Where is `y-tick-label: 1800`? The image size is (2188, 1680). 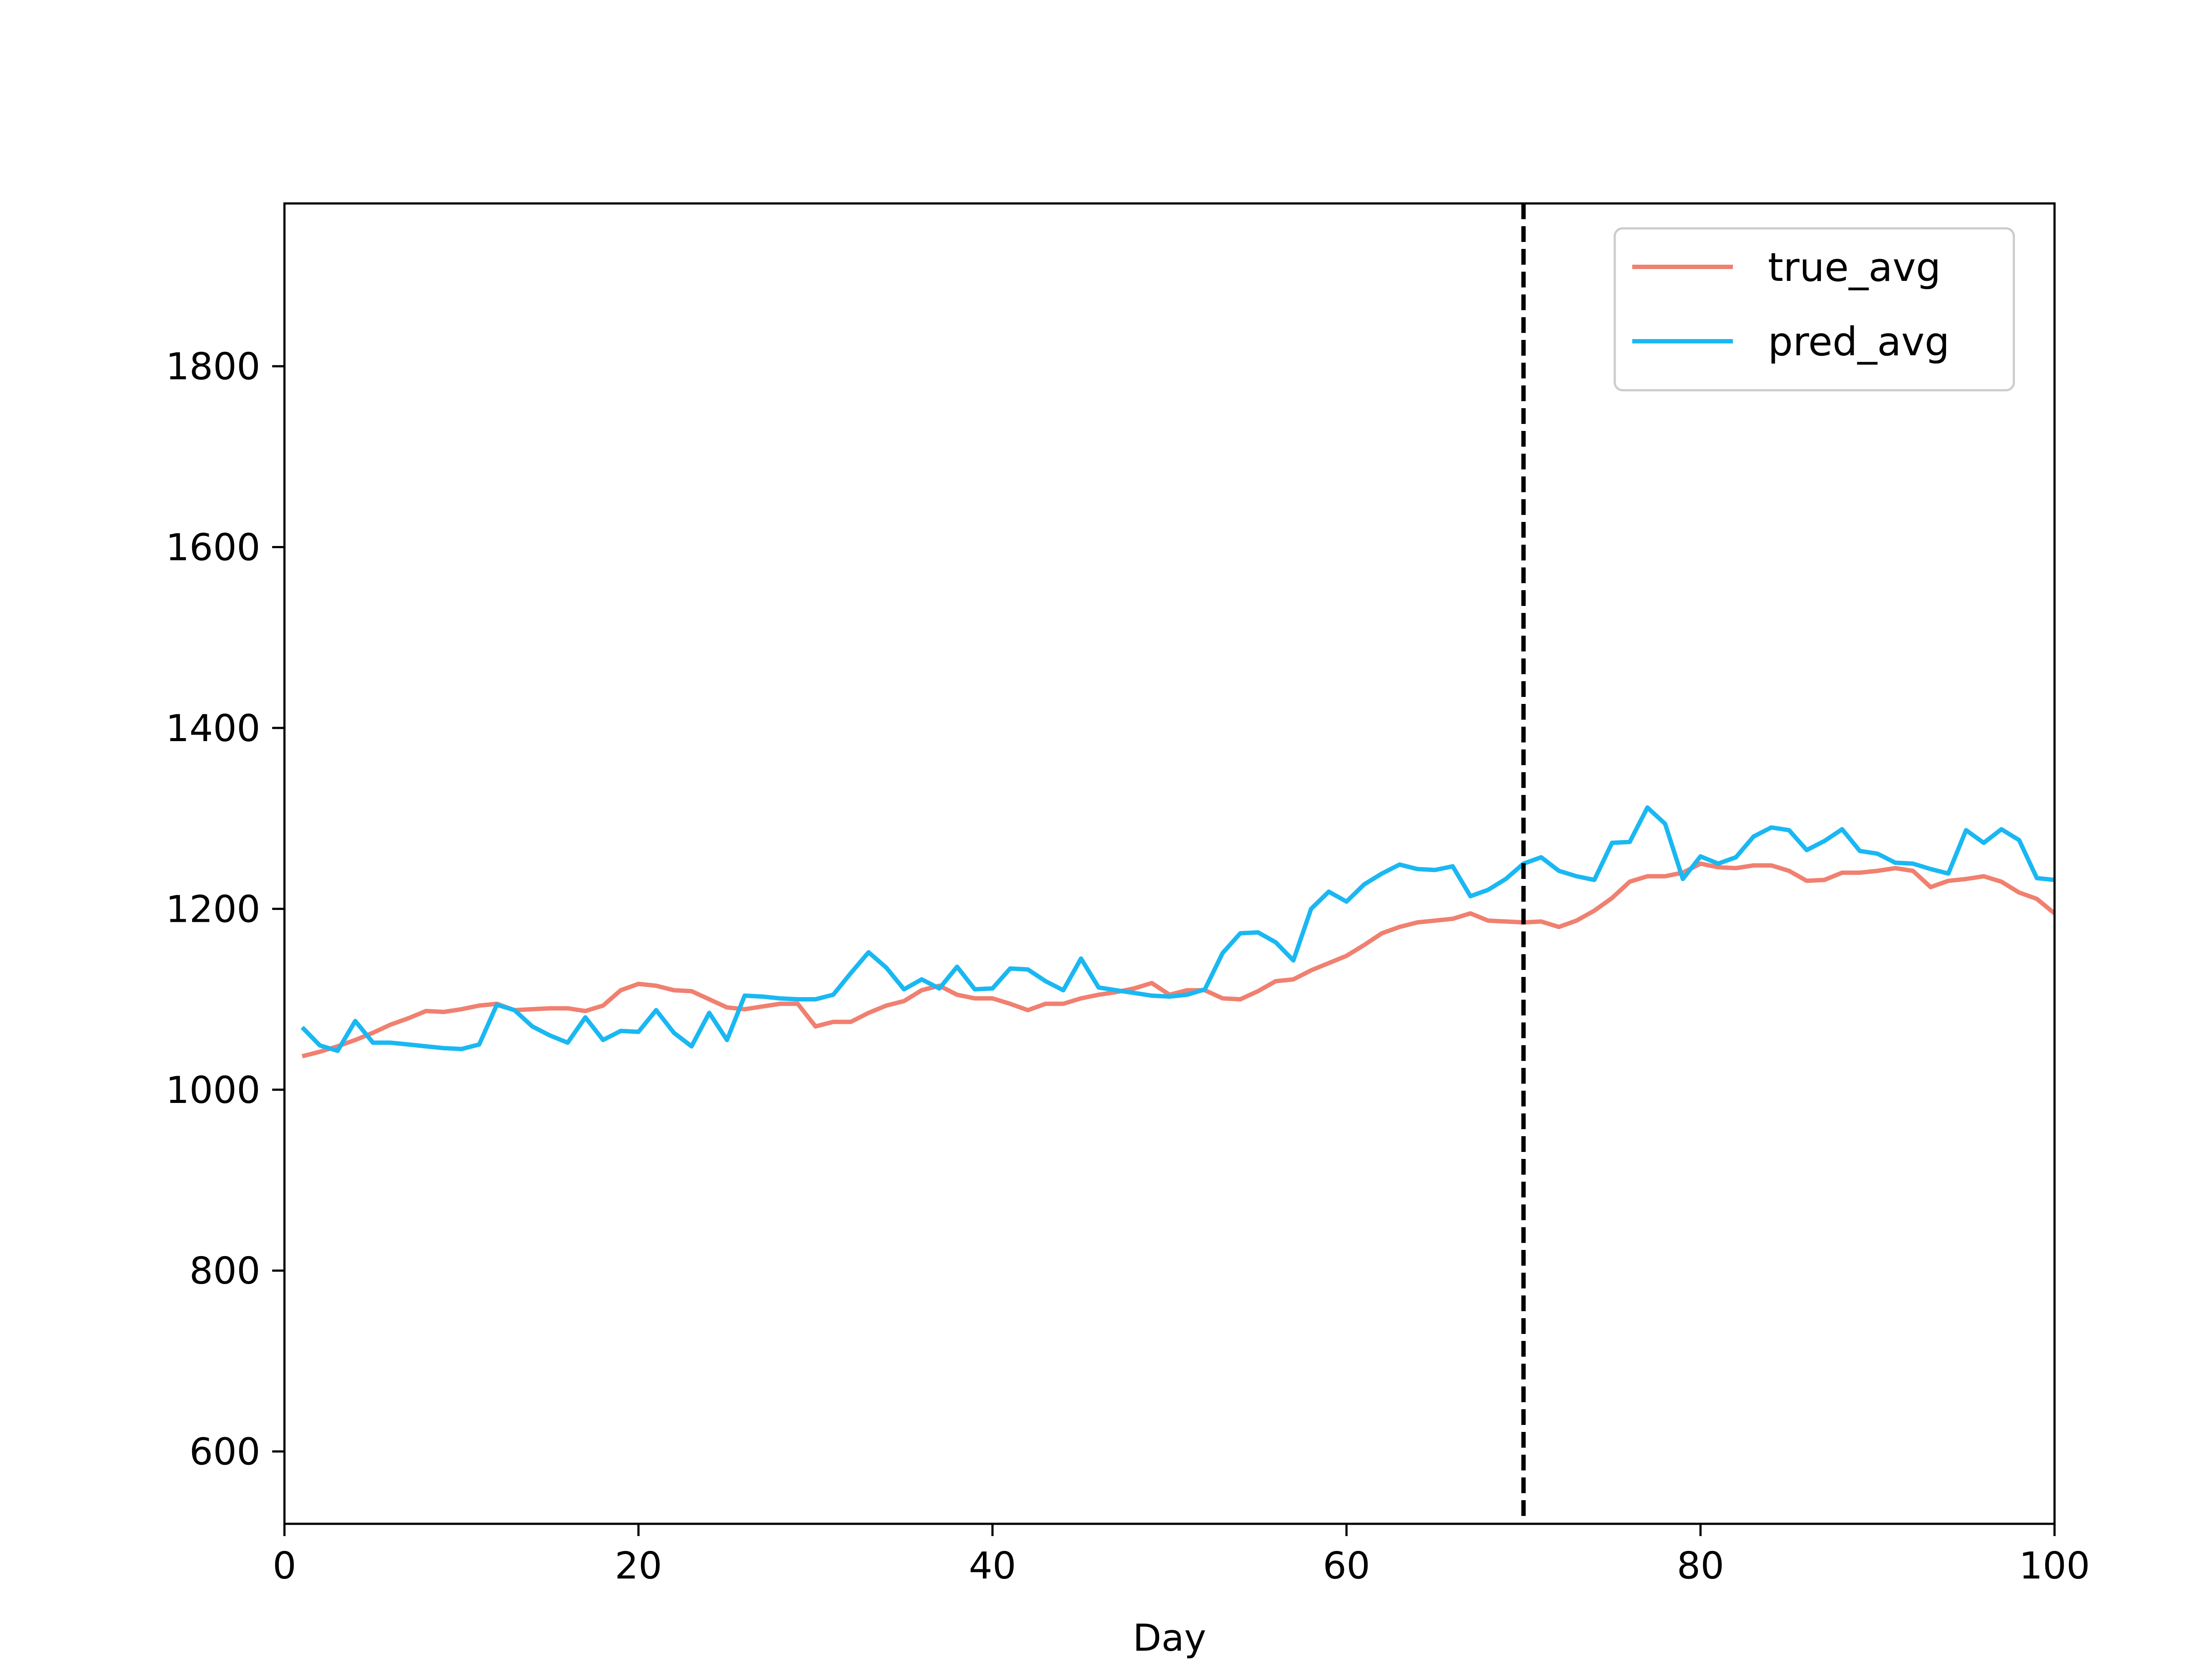 y-tick-label: 1800 is located at coordinates (213, 366).